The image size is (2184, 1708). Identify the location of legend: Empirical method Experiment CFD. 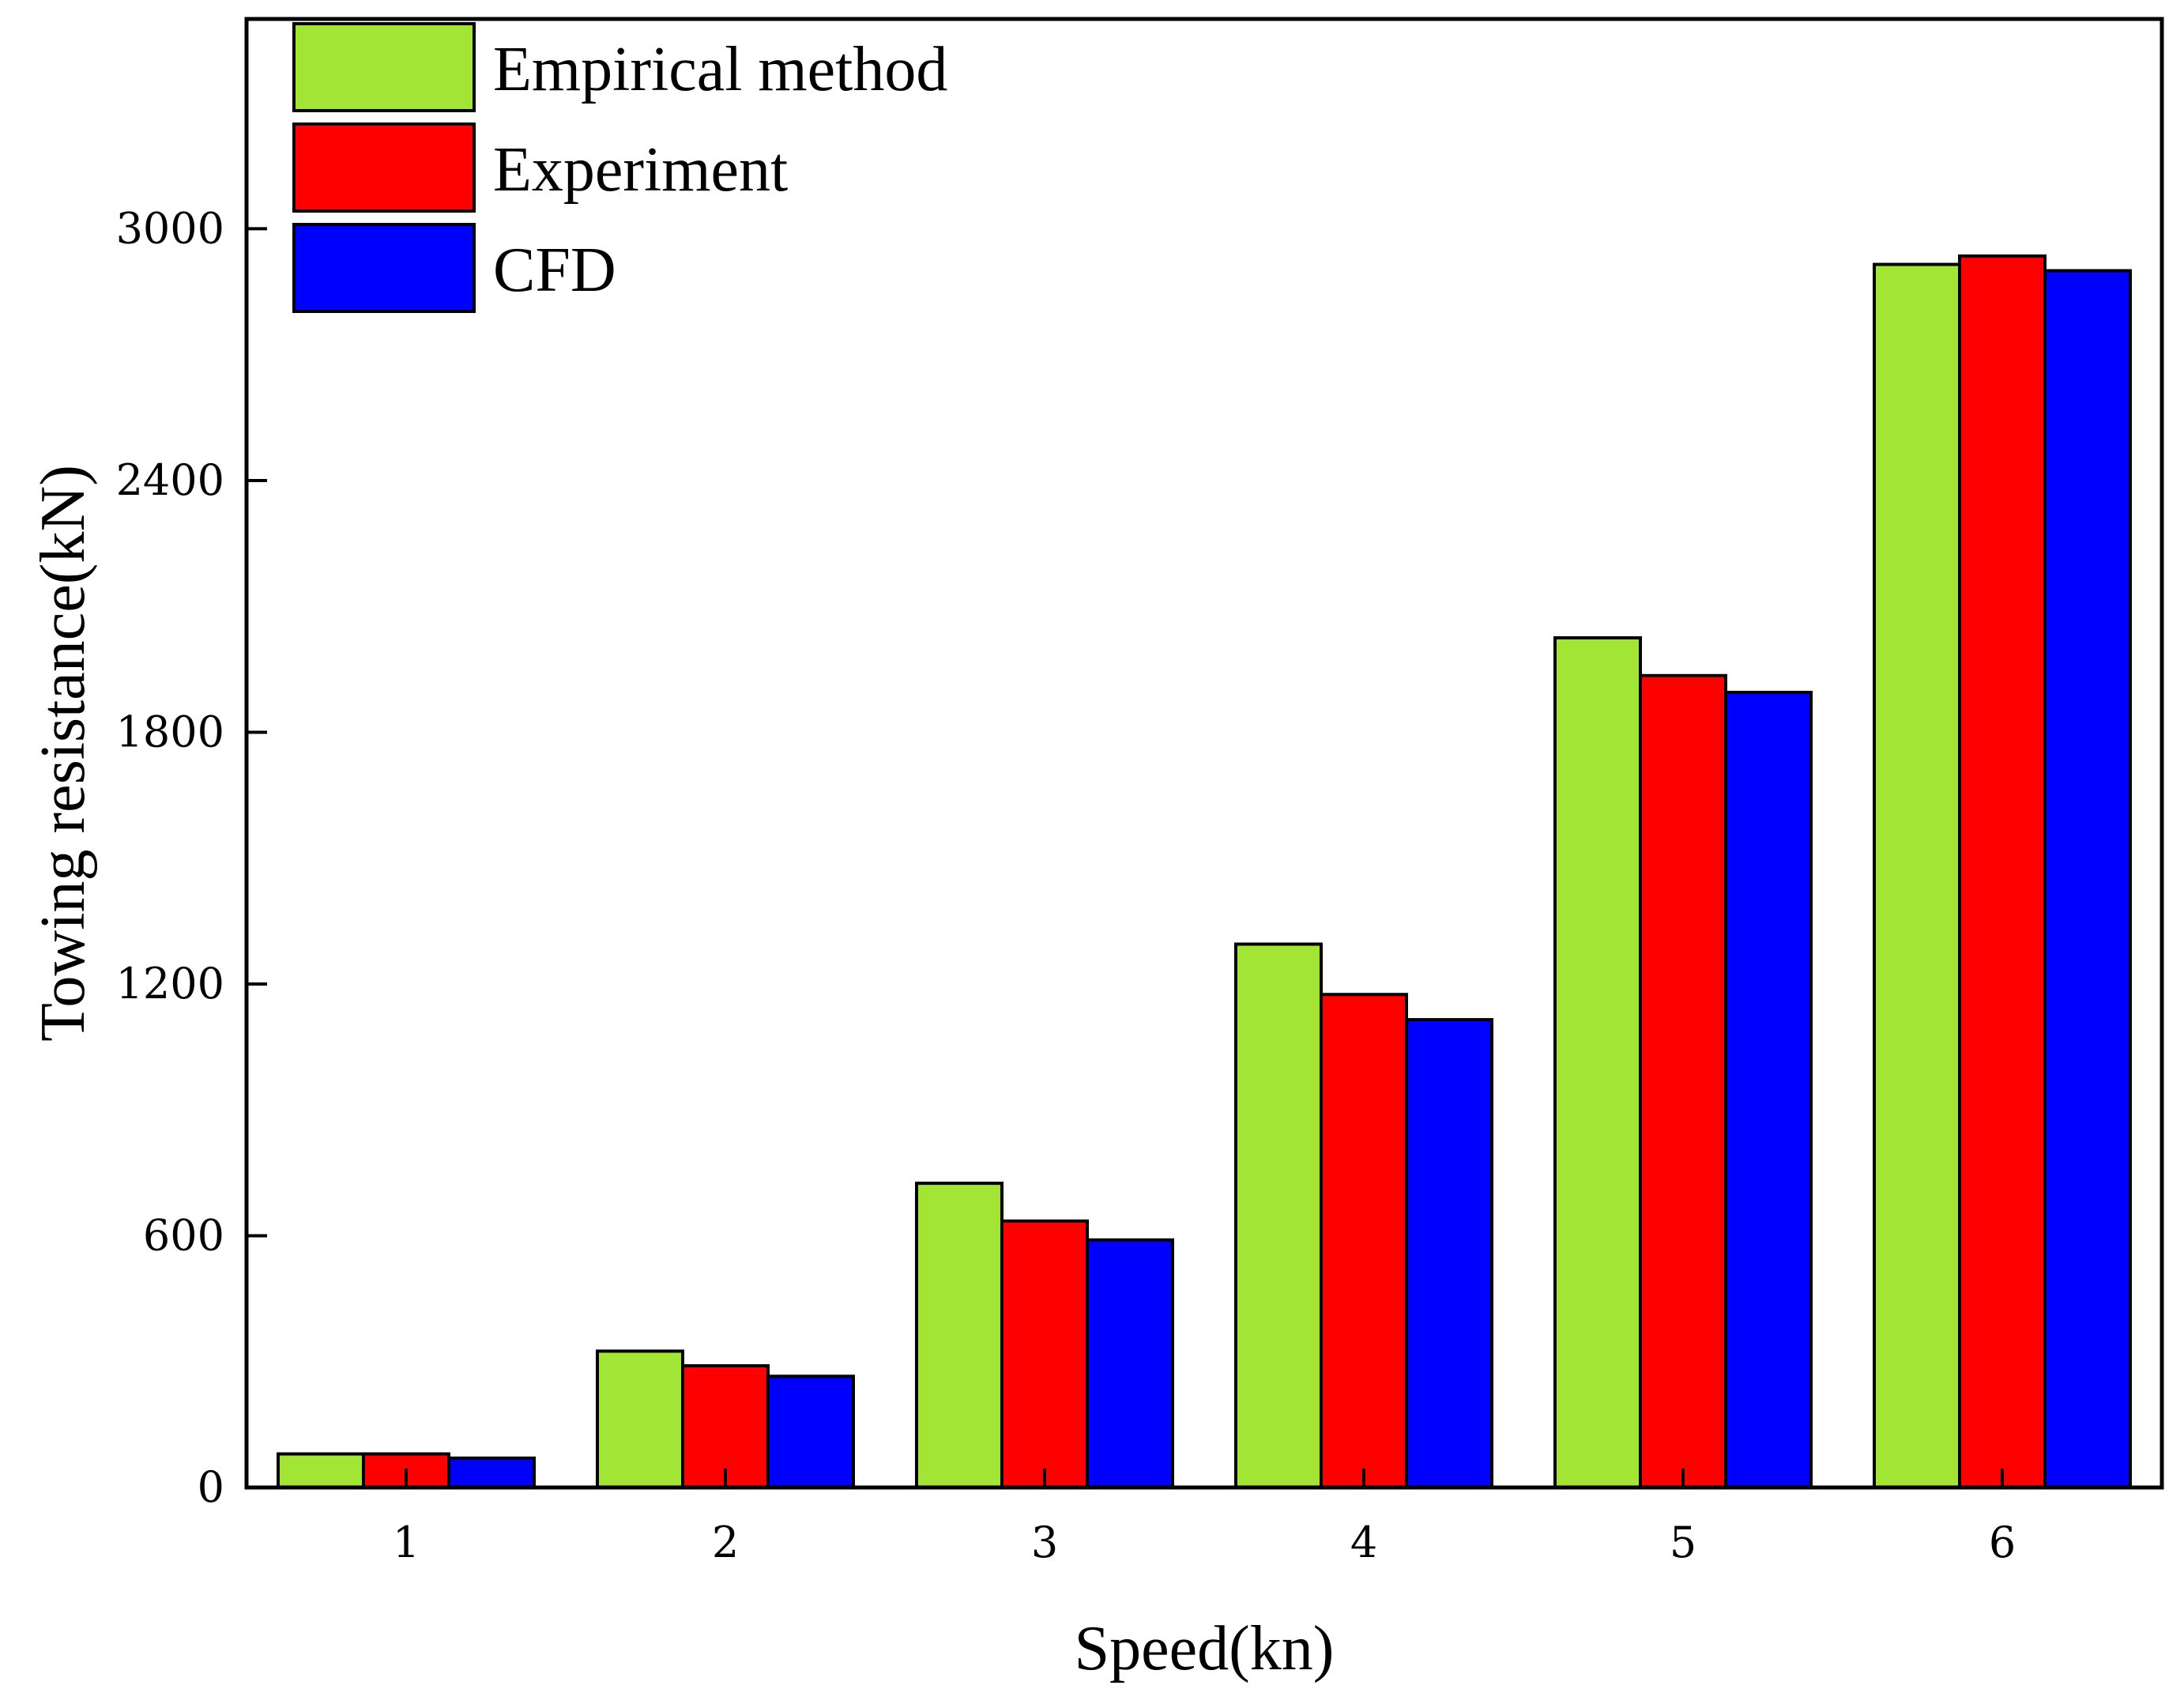
(619, 167).